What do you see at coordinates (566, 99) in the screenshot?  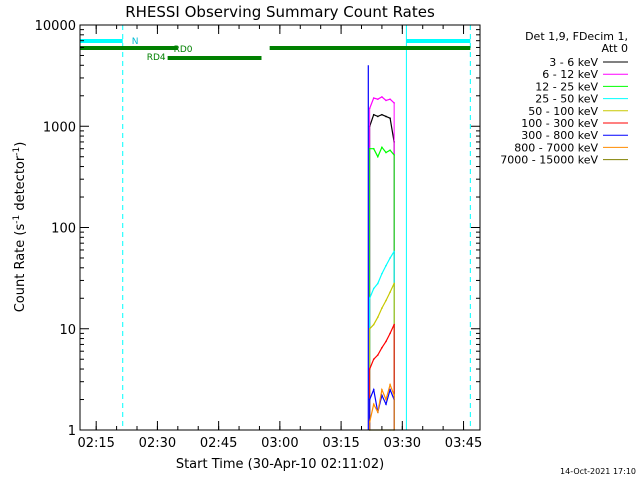 I see `legend-label: 25 - 50 keV` at bounding box center [566, 99].